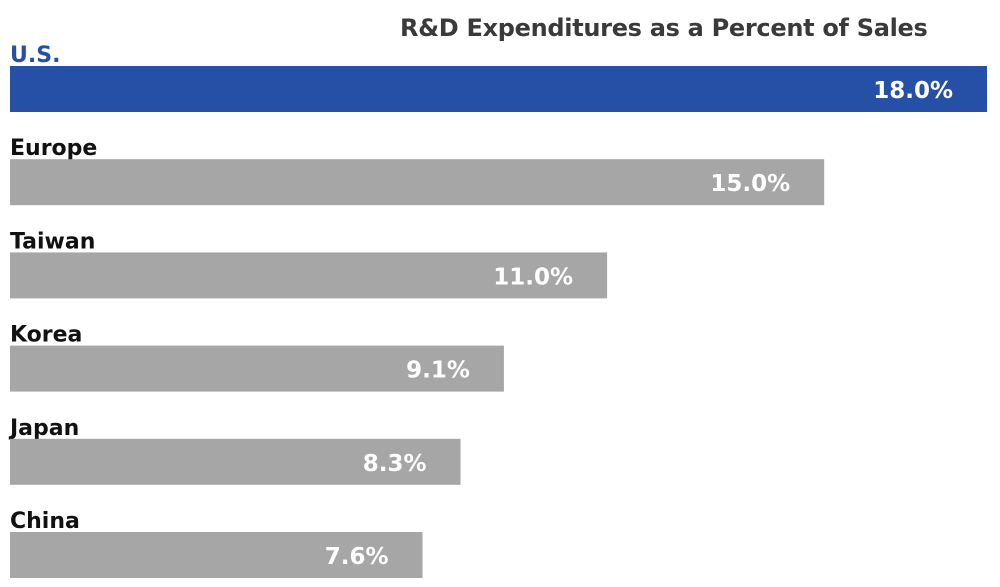 This screenshot has height=587, width=1000. I want to click on value-label-japan: 8.3%, so click(395, 464).